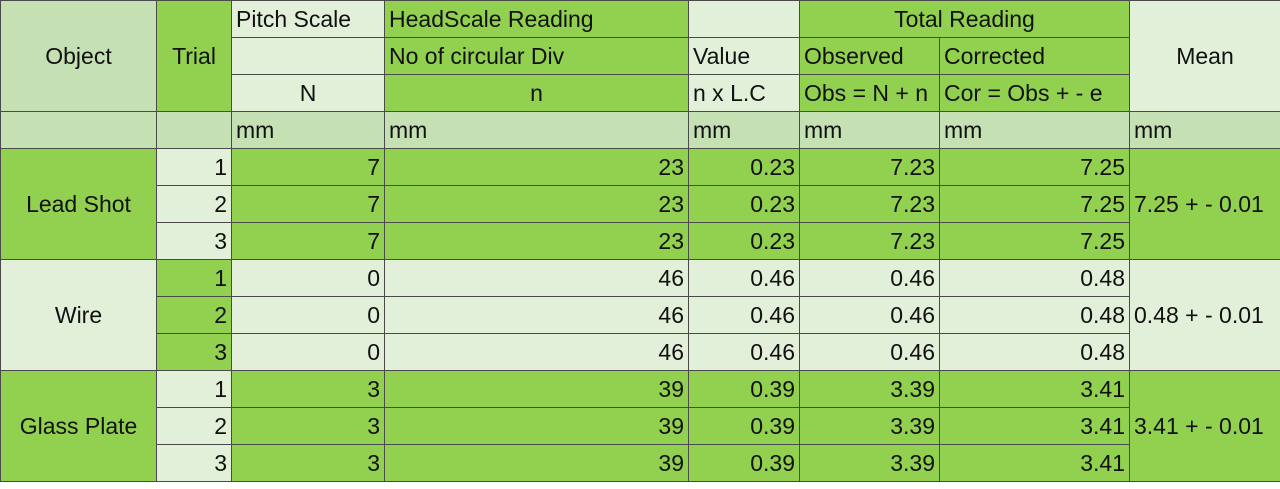 The width and height of the screenshot is (1280, 489). I want to click on units-object-blank, so click(78, 130).